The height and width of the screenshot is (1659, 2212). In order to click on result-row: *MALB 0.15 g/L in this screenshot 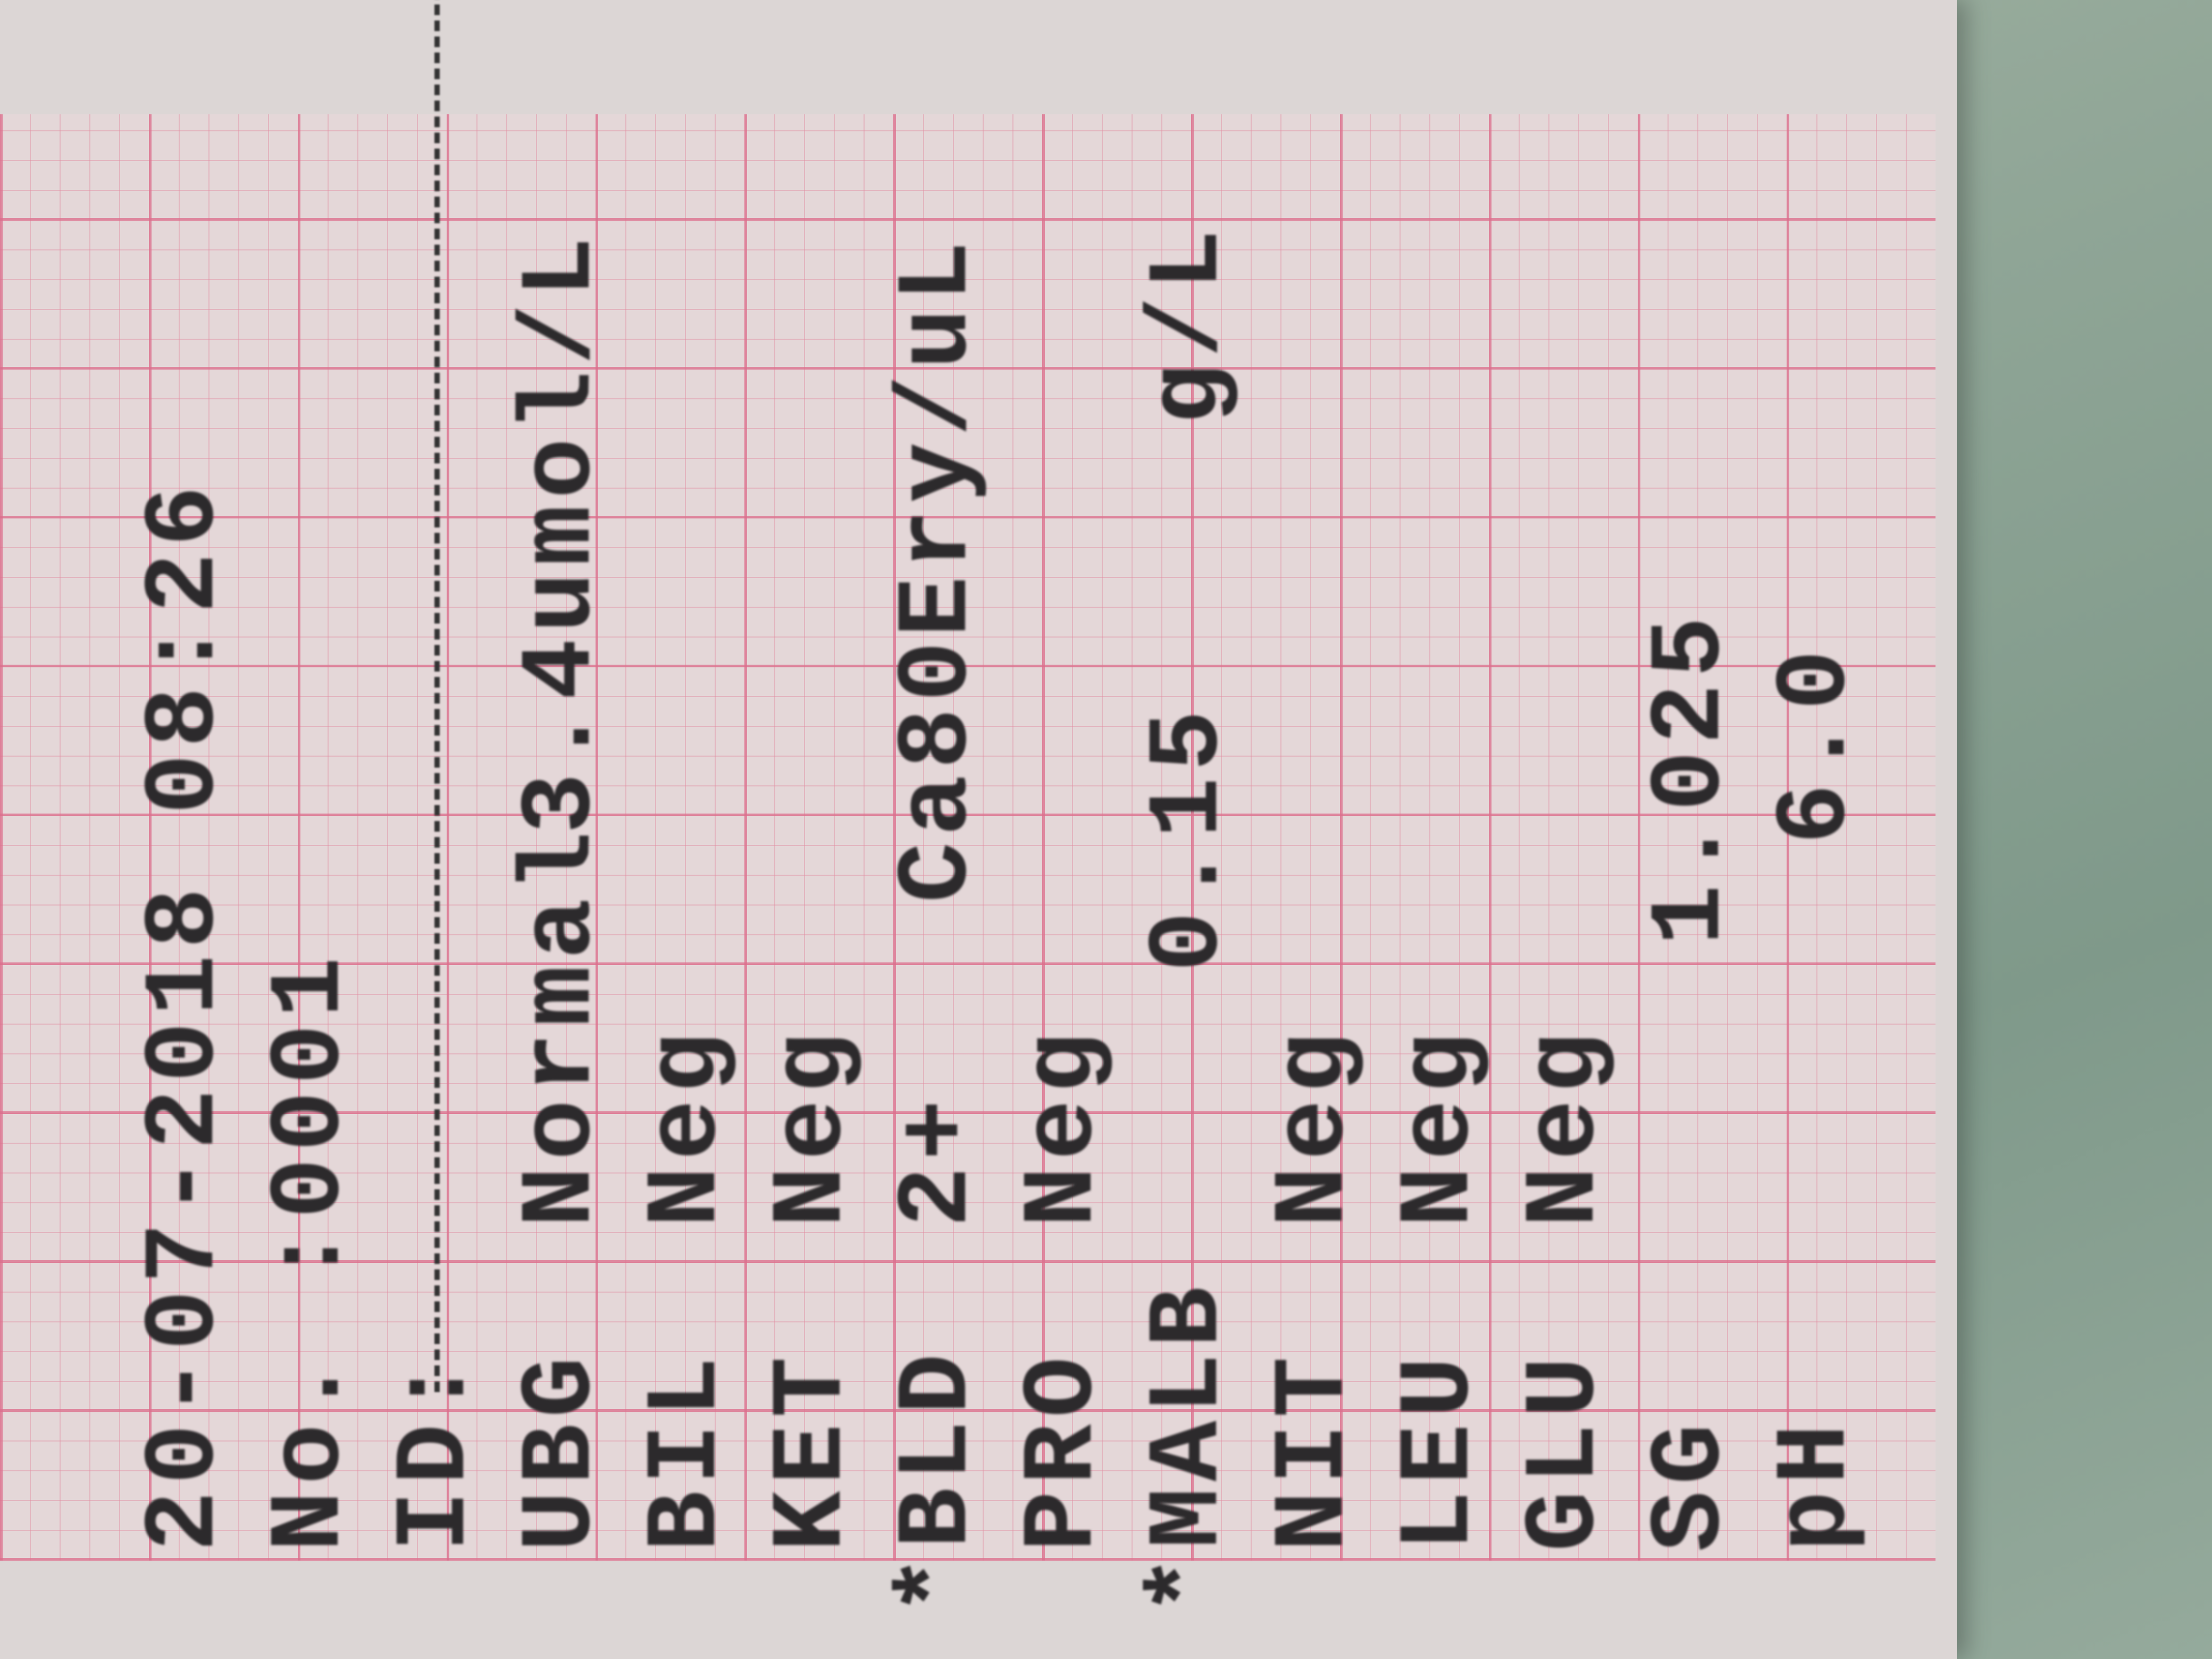, I will do `click(1197, 807)`.